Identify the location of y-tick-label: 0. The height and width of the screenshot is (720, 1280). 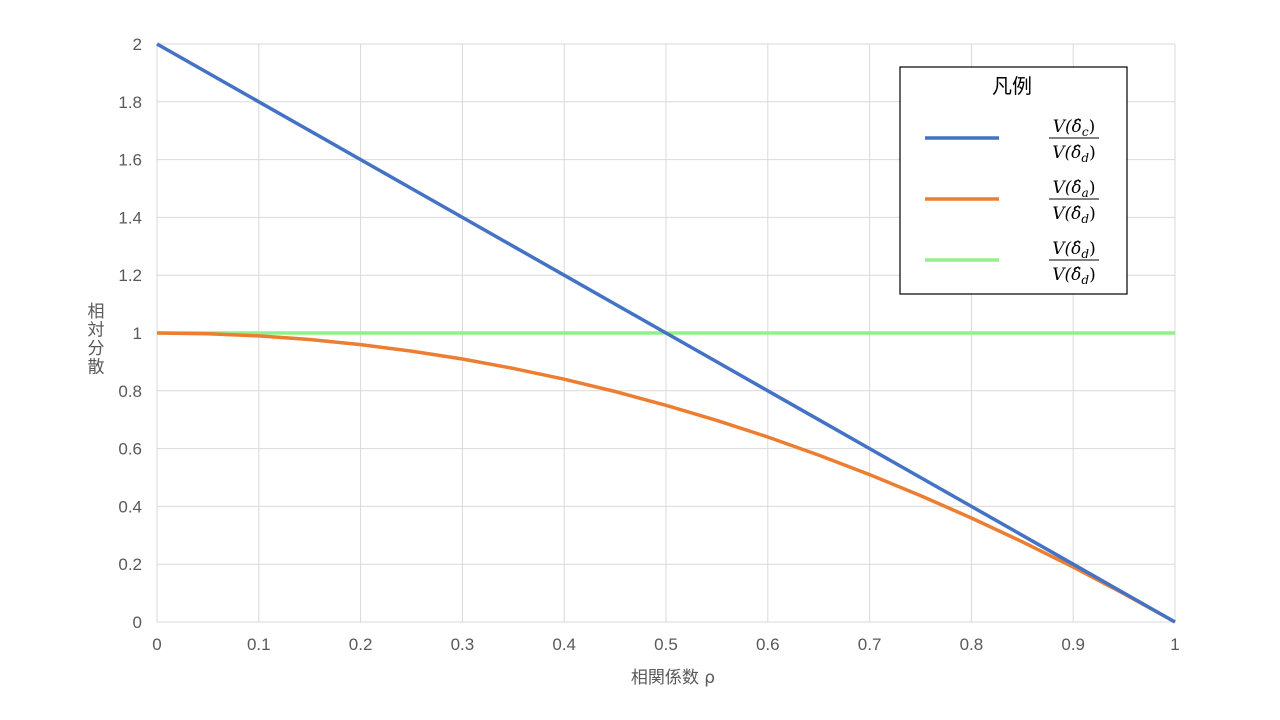
(137, 622).